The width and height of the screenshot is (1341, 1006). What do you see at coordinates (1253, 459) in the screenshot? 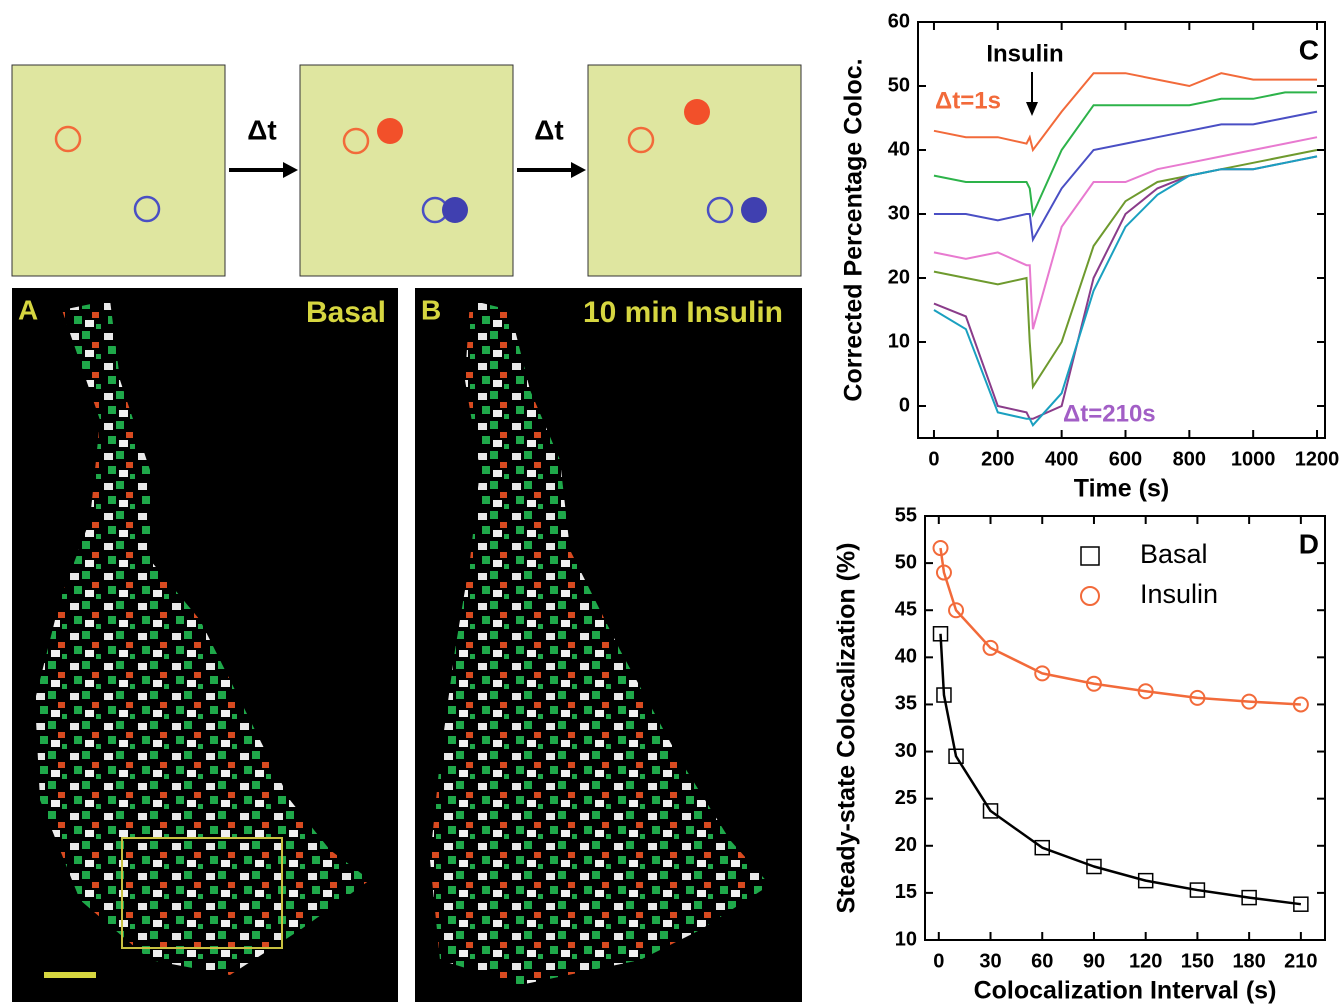
I see `x-tick-label: 1000` at bounding box center [1253, 459].